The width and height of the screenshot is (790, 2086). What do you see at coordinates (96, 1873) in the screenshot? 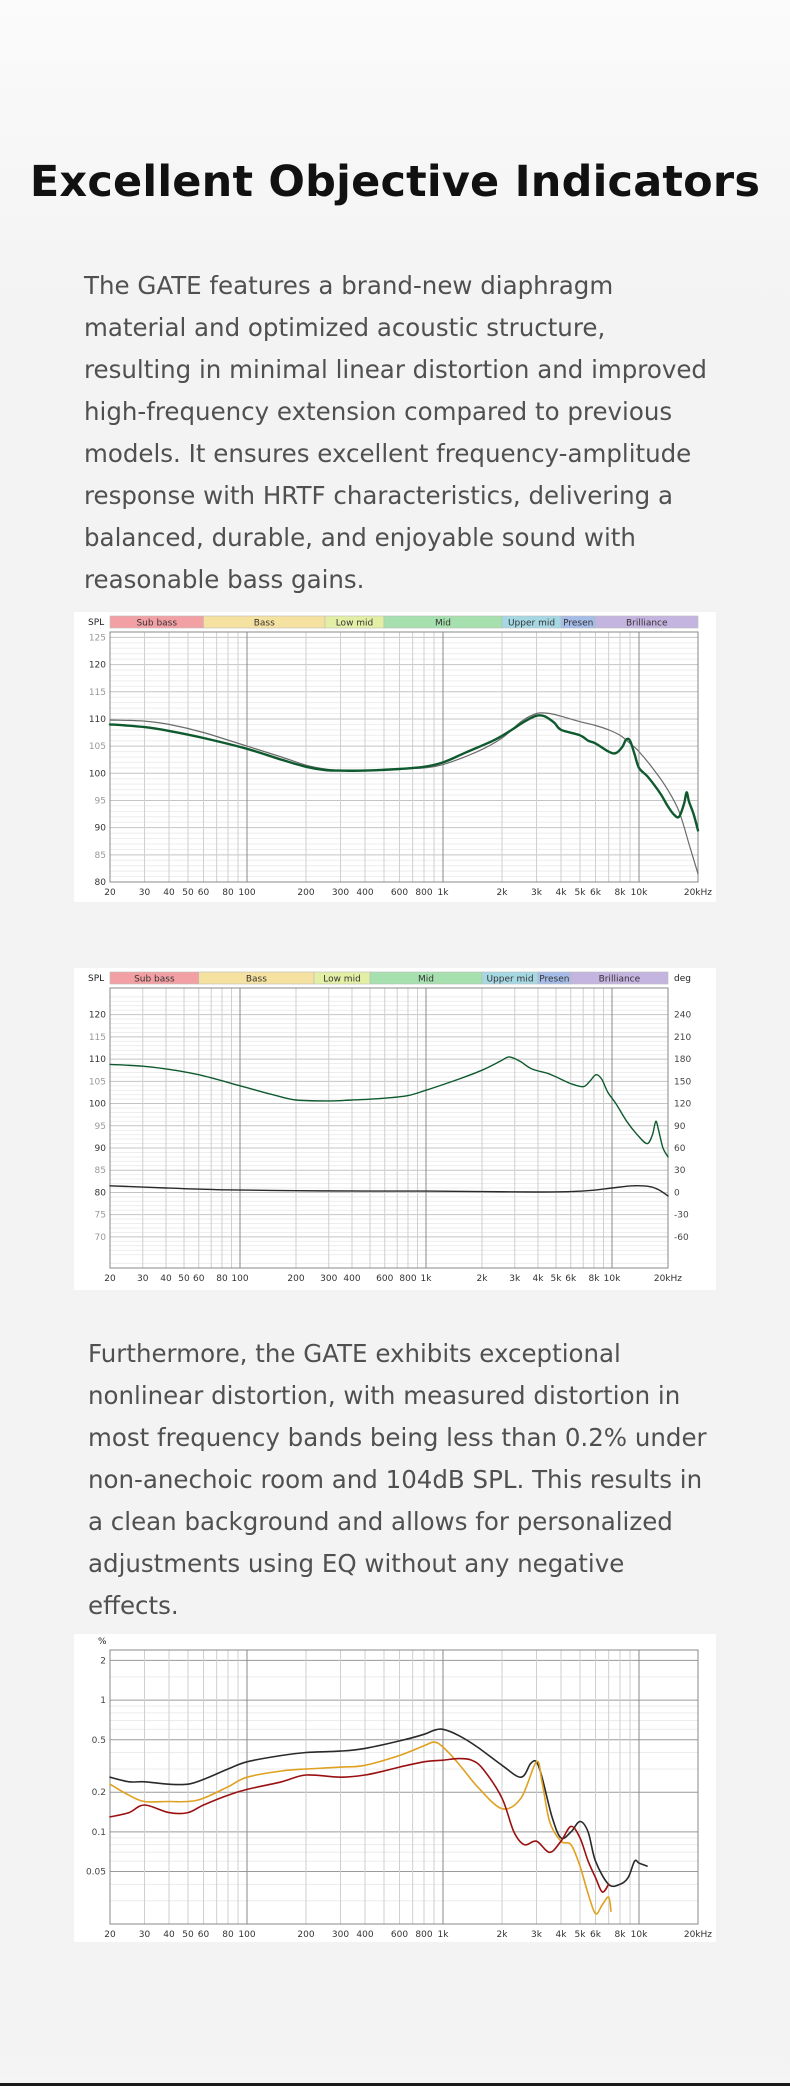
I see `y-tick-label: 0.05` at bounding box center [96, 1873].